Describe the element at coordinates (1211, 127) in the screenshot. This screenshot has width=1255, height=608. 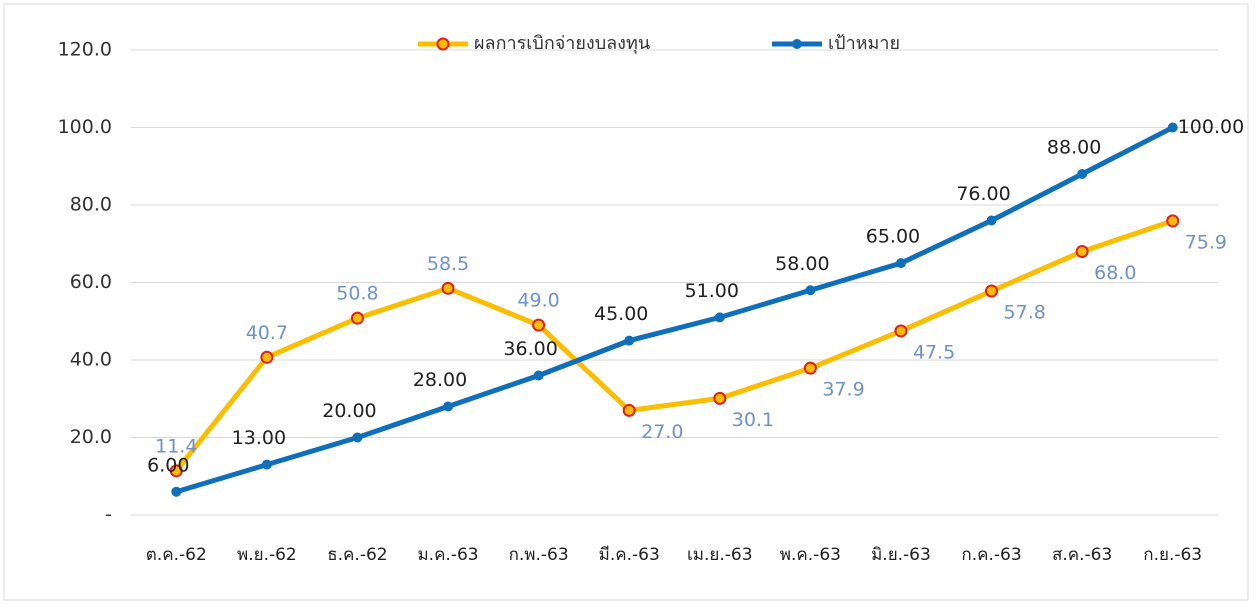
I see `data-label: 100.00` at that location.